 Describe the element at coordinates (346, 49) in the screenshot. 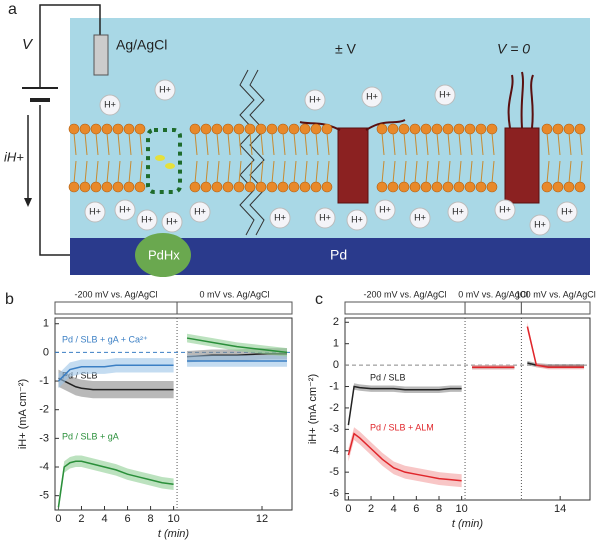

I see `pm-v-label: ± V` at that location.